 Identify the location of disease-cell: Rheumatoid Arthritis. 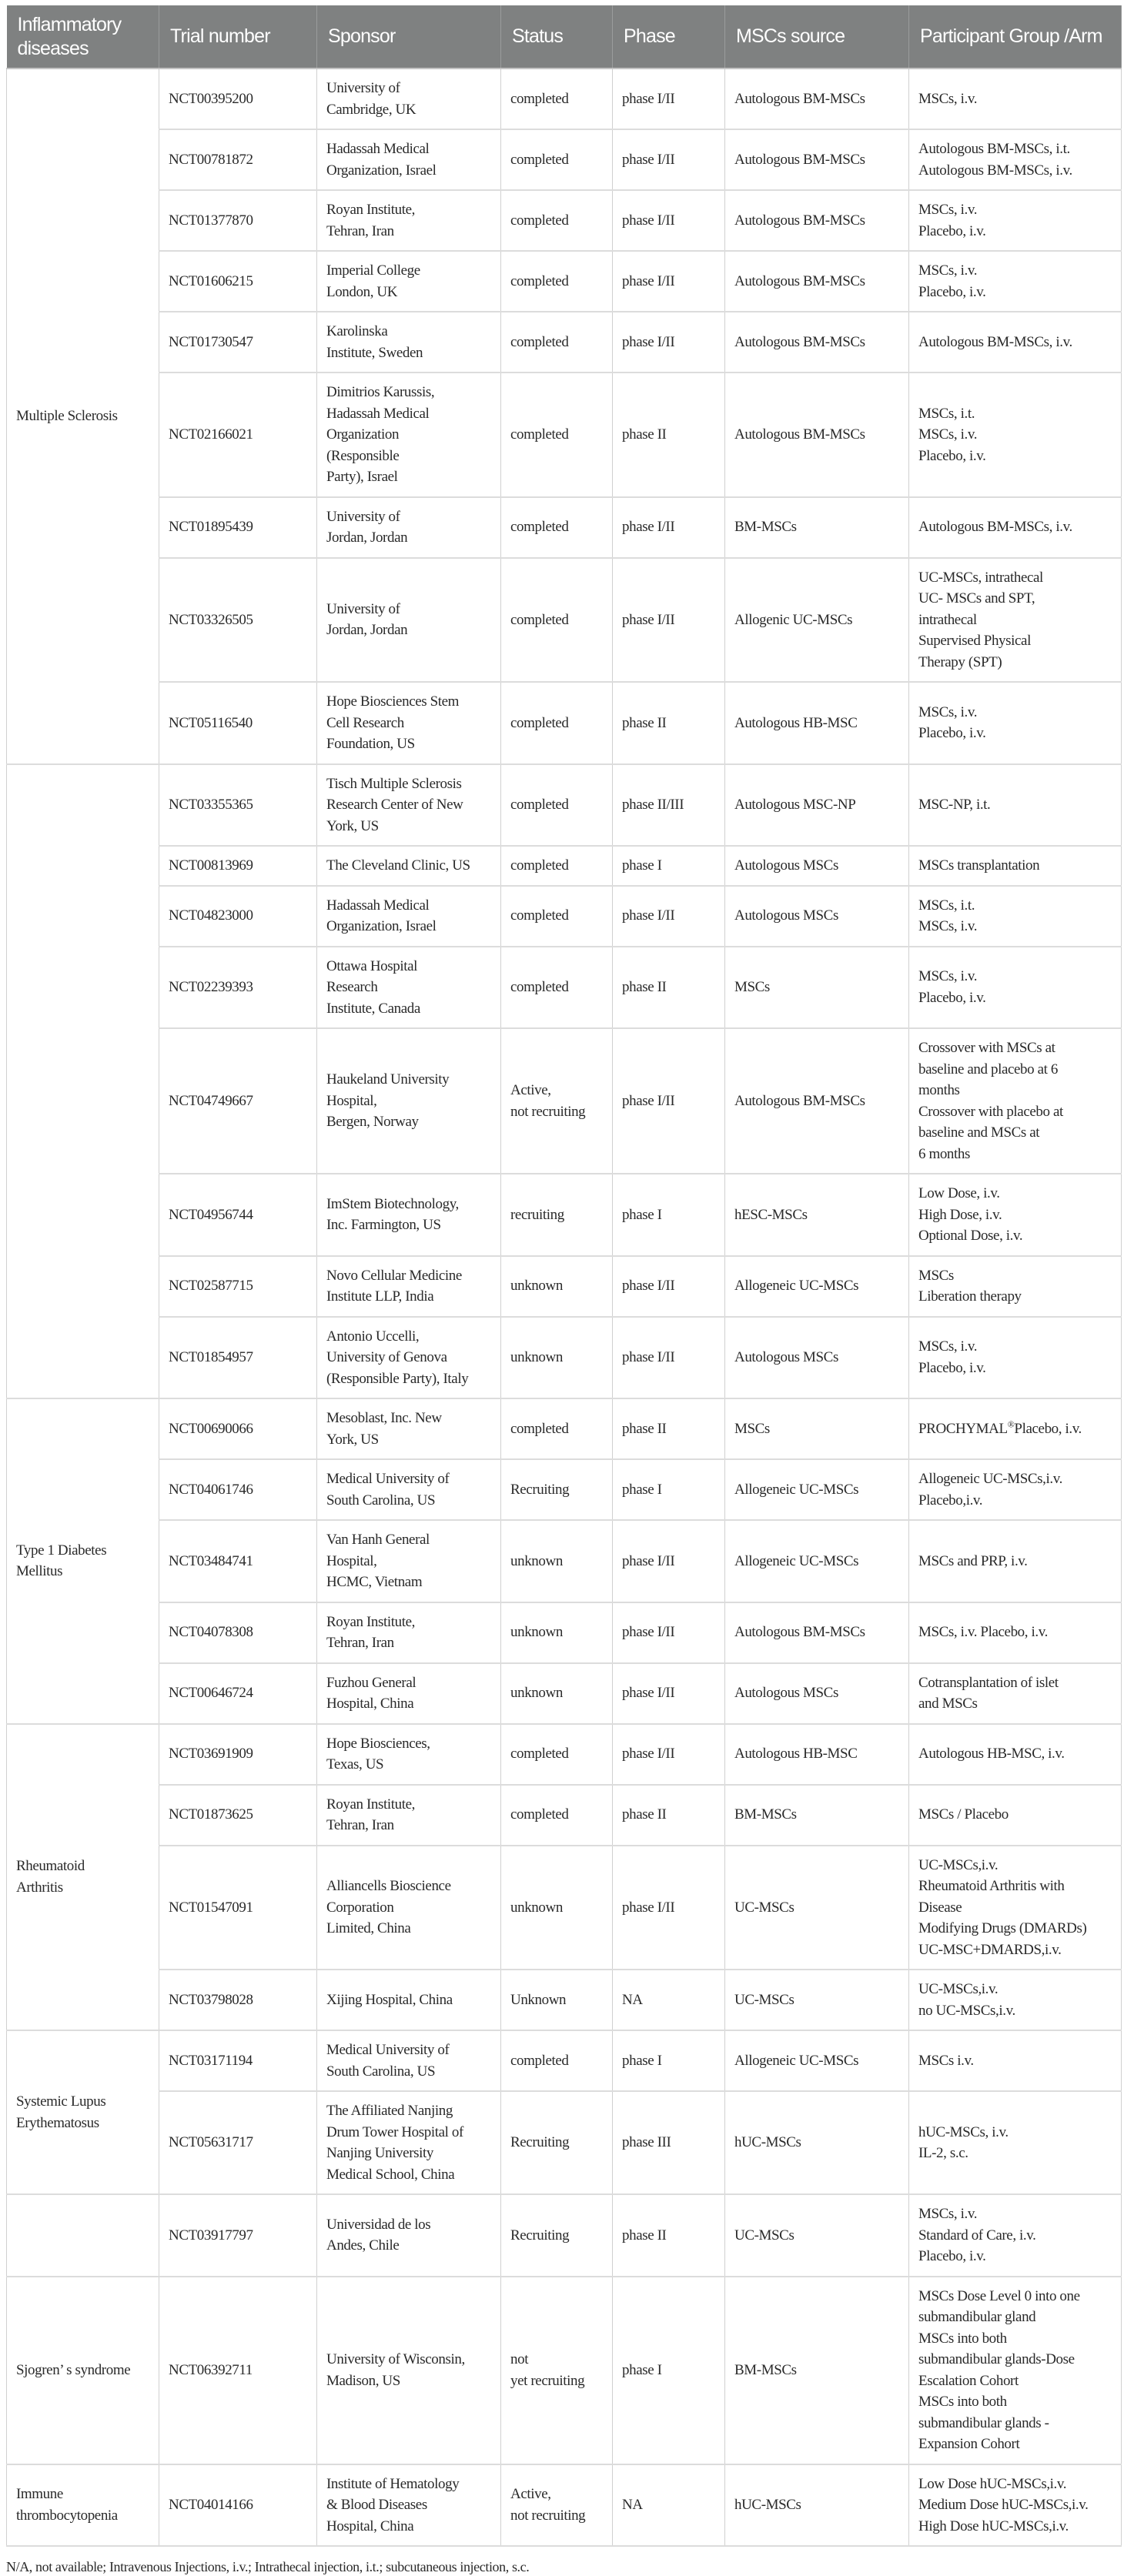
(82, 1876).